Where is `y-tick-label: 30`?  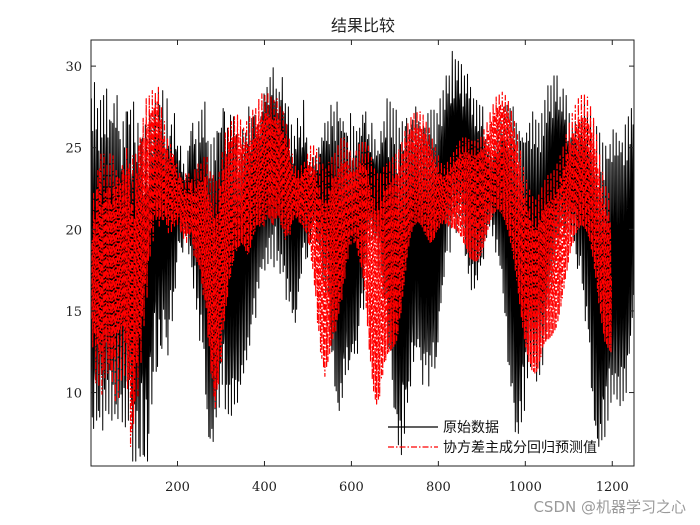
y-tick-label: 30 is located at coordinates (73, 67).